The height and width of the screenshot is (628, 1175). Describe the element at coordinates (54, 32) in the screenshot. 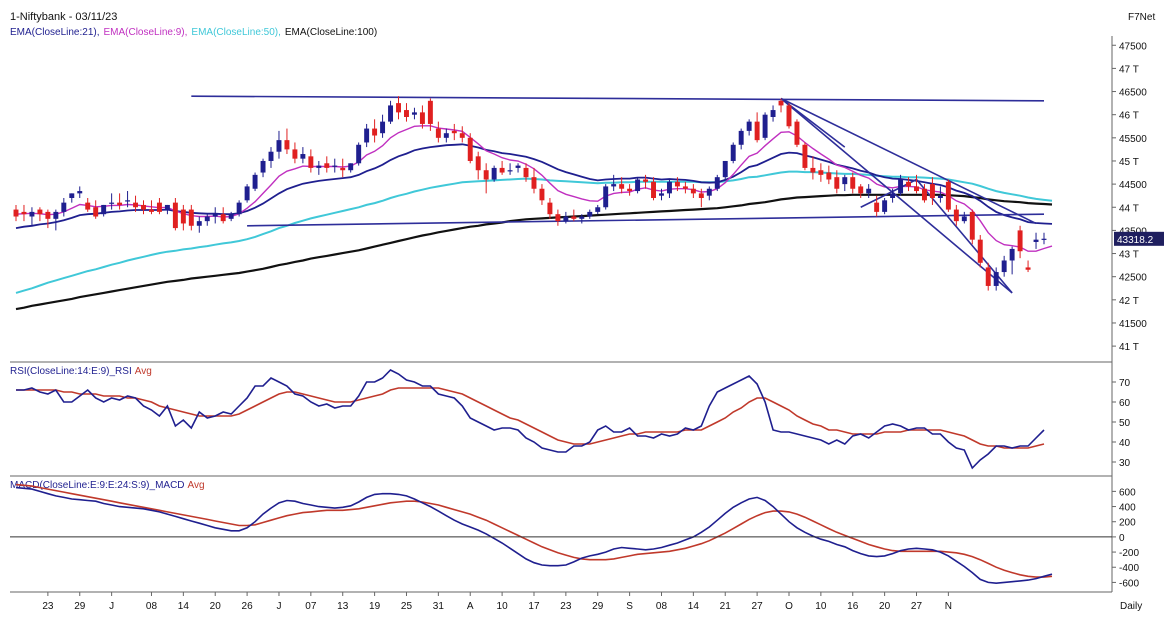

I see `ema-legend-item: EMA(CloseLine:21),` at that location.